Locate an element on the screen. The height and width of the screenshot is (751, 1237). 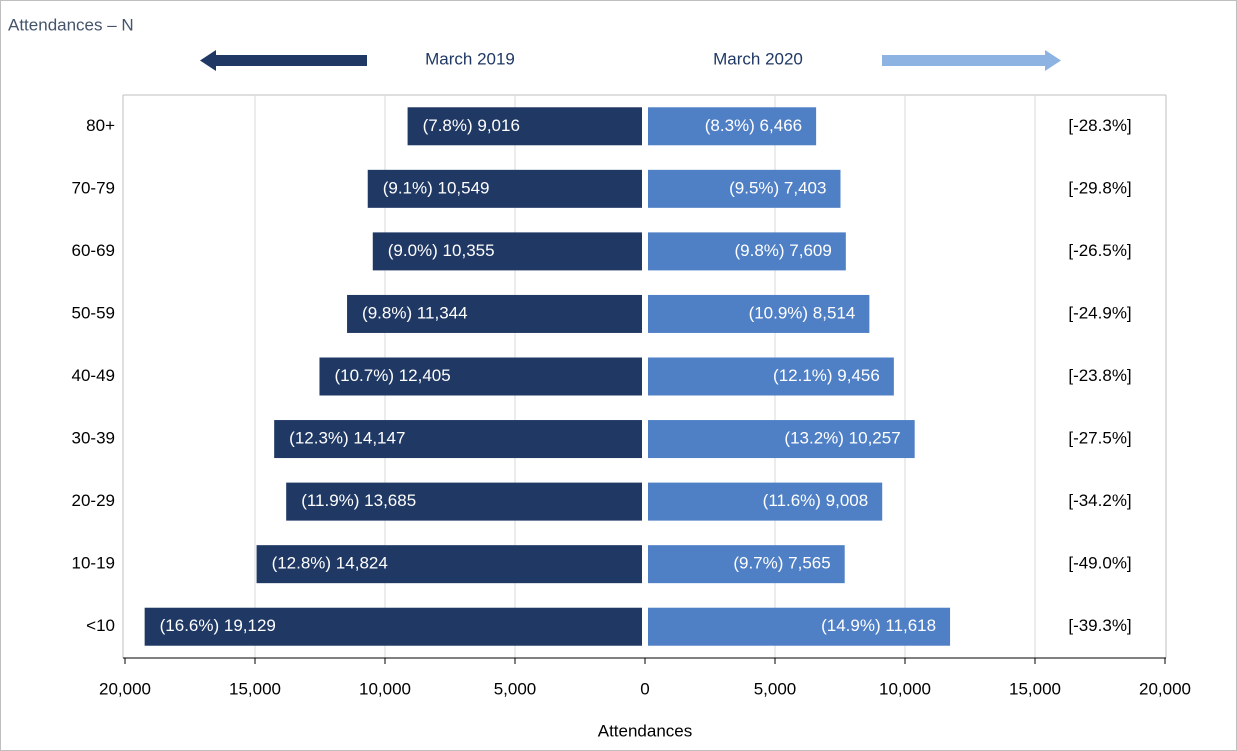
x-tick-label: 0 is located at coordinates (644, 688).